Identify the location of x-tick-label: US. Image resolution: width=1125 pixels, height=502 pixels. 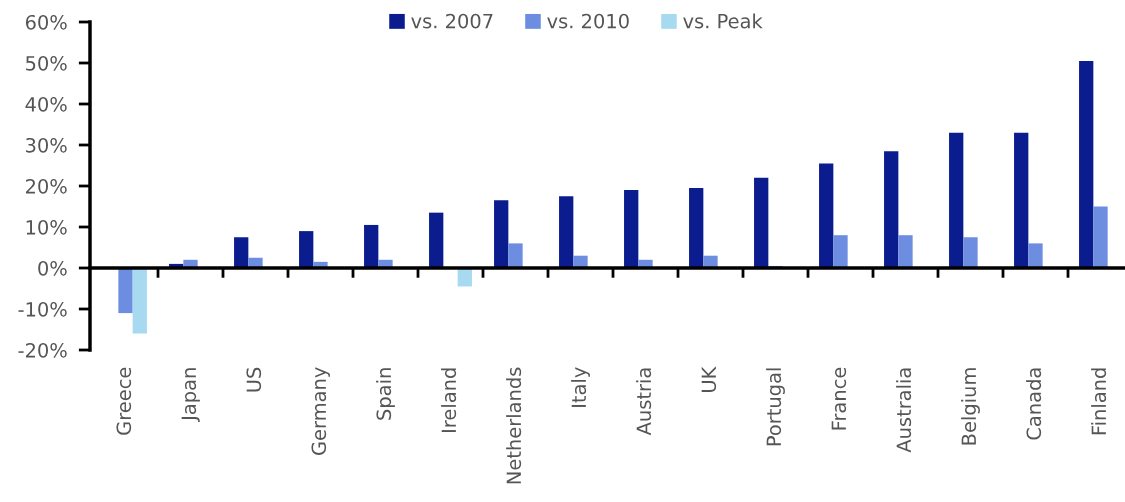
(254, 379).